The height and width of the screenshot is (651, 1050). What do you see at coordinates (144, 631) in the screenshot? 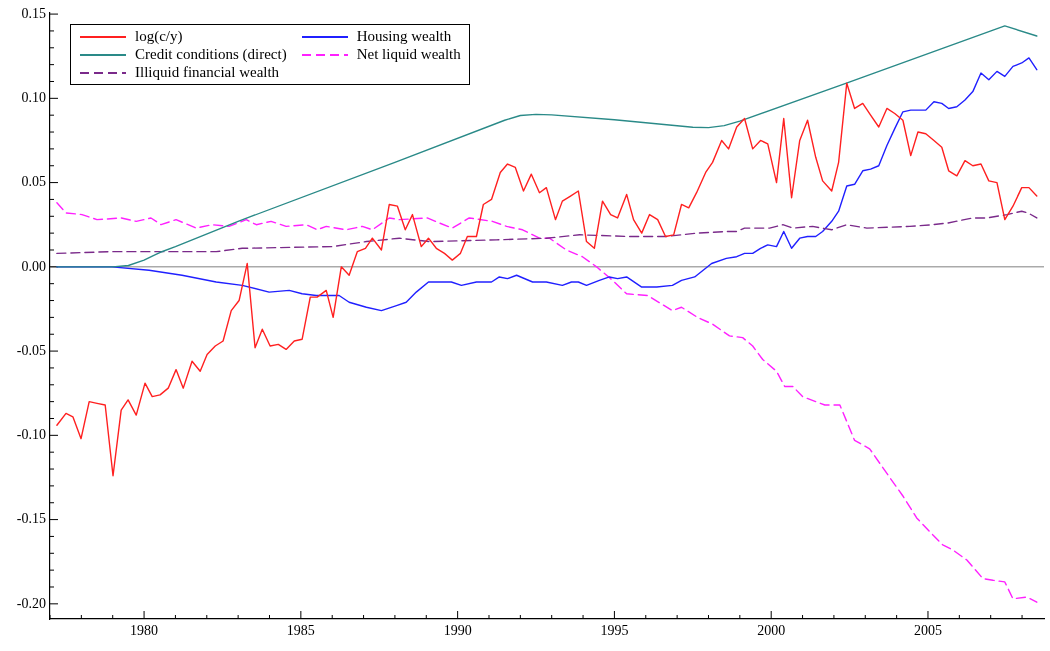
I see `x-tick-label: 1980` at bounding box center [144, 631].